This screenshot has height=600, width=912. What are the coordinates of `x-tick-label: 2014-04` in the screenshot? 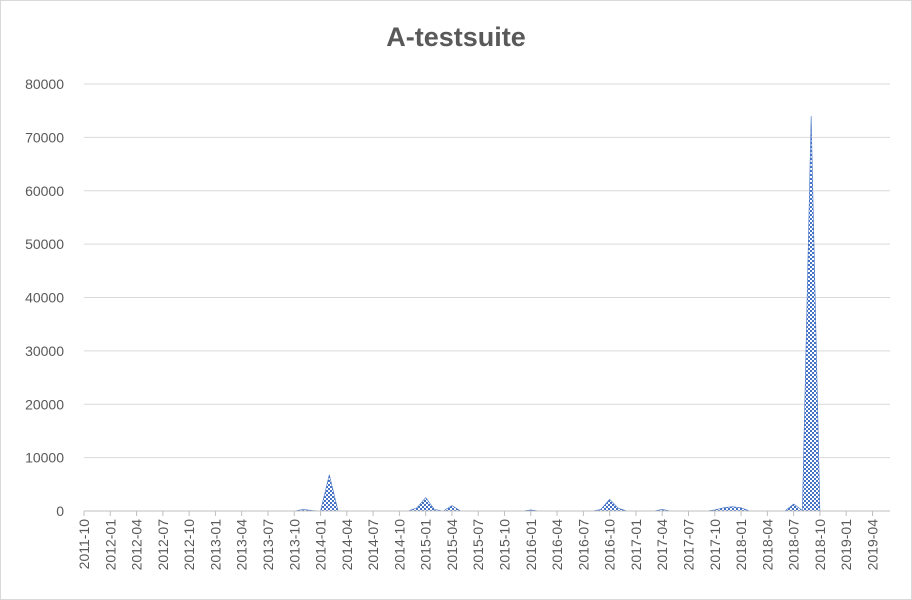 It's located at (347, 545).